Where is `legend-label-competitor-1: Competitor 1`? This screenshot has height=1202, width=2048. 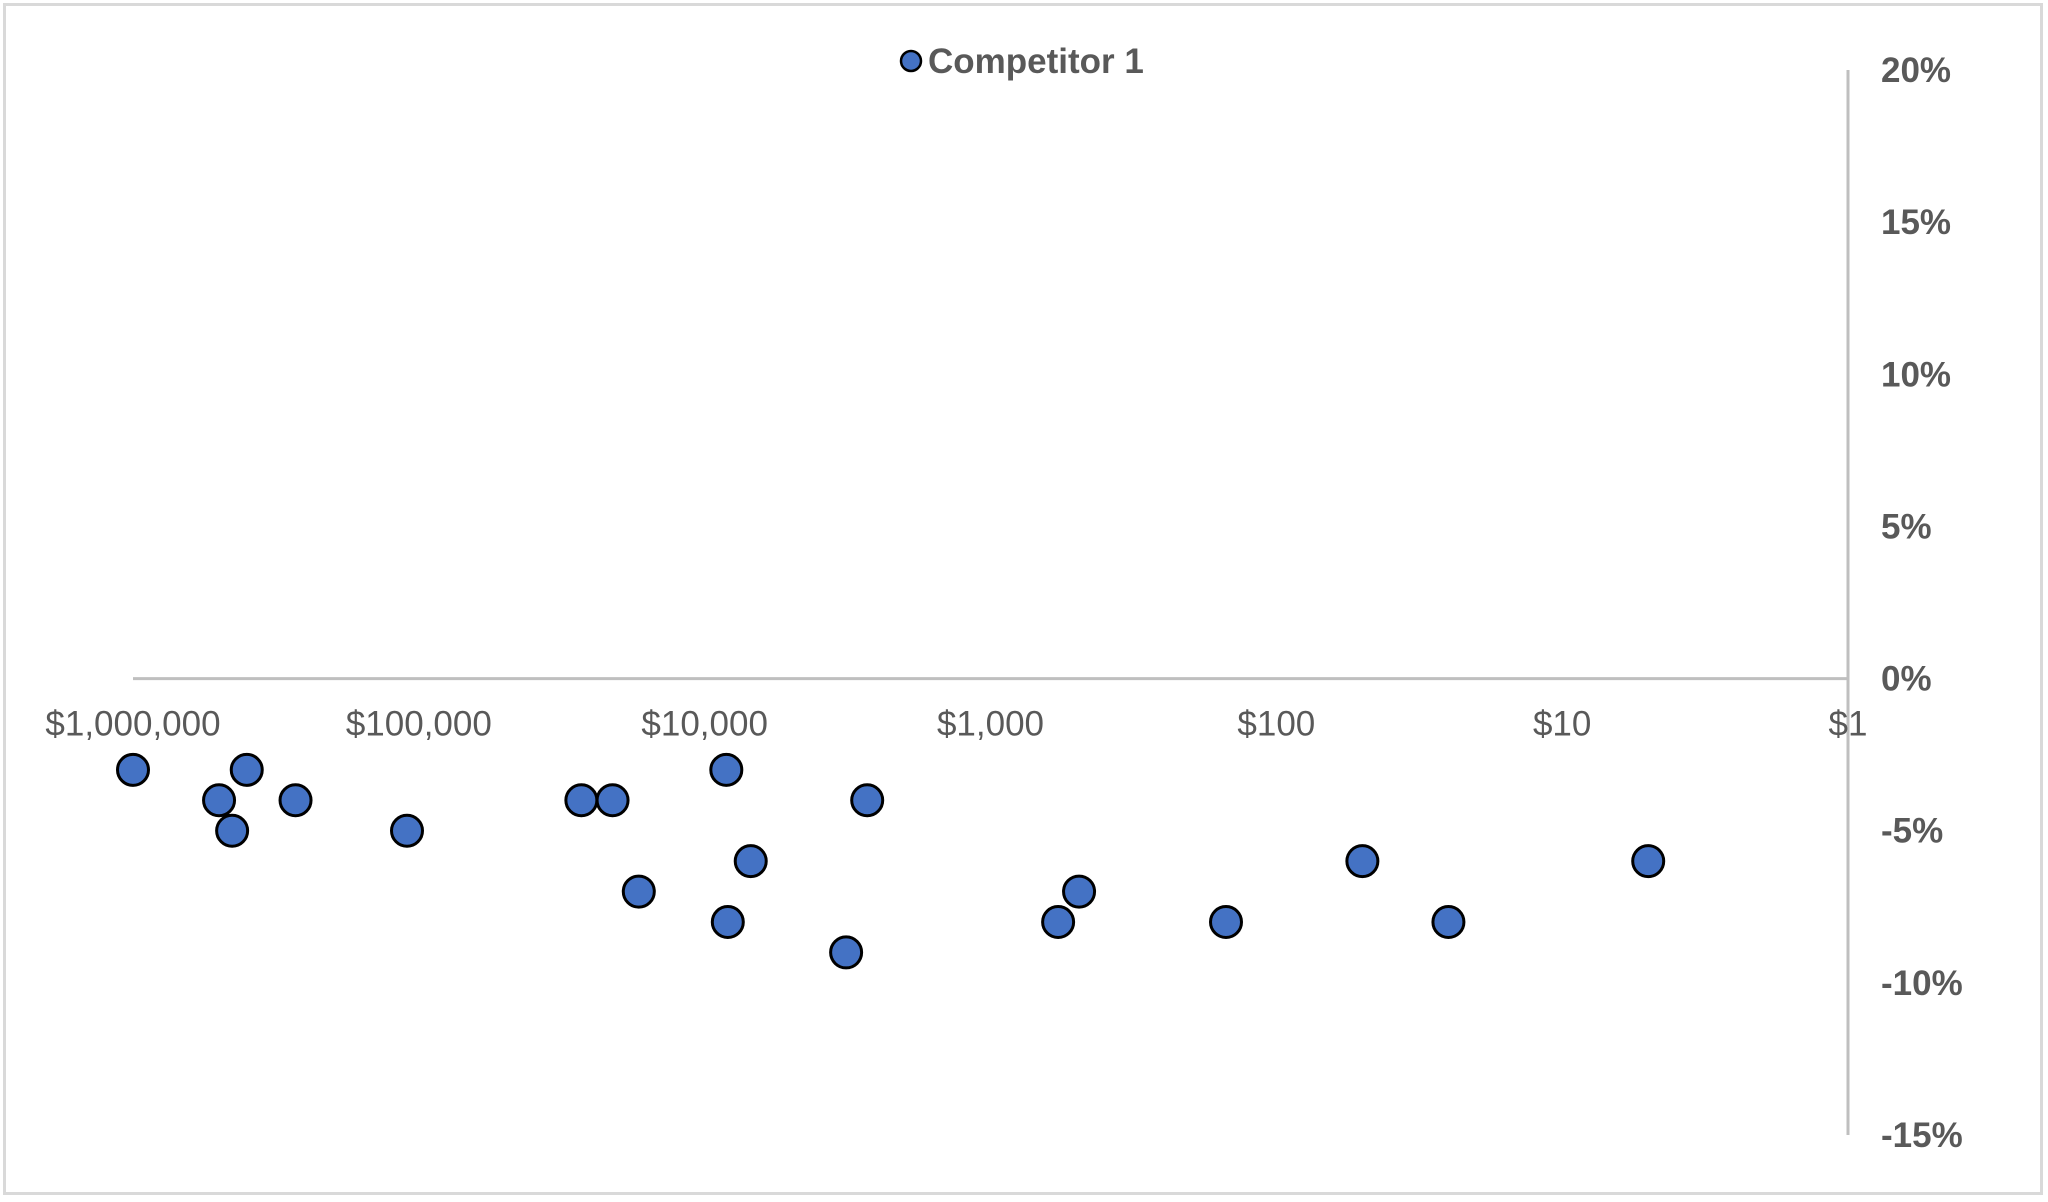
legend-label-competitor-1: Competitor 1 is located at coordinates (1036, 61).